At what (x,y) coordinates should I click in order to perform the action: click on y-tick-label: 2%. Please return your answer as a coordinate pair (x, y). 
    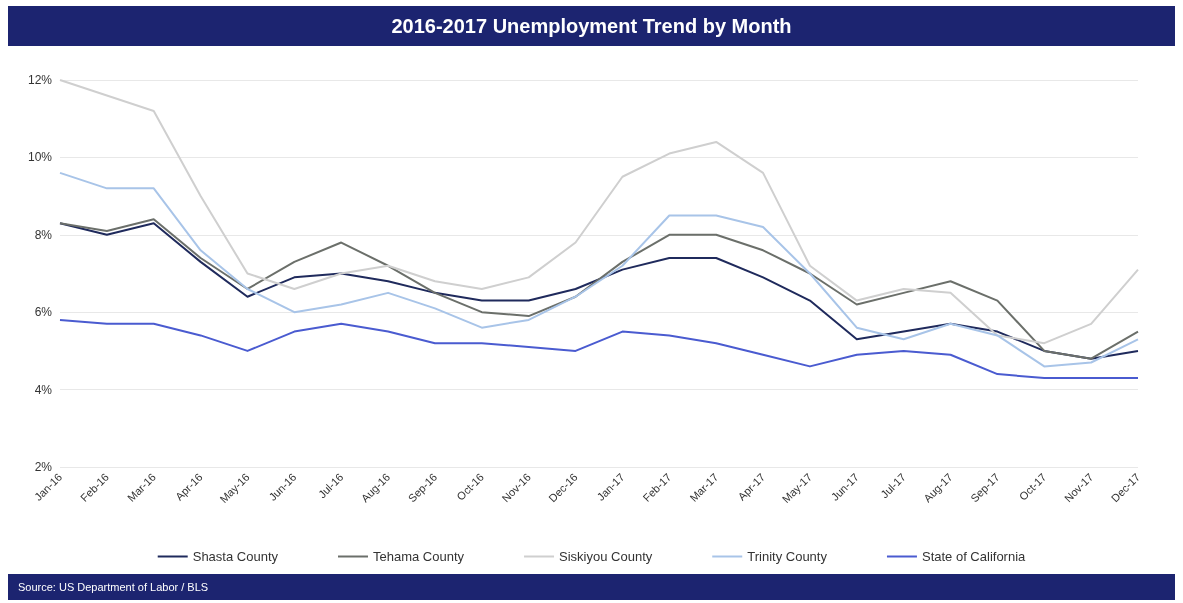
    Looking at the image, I should click on (43, 467).